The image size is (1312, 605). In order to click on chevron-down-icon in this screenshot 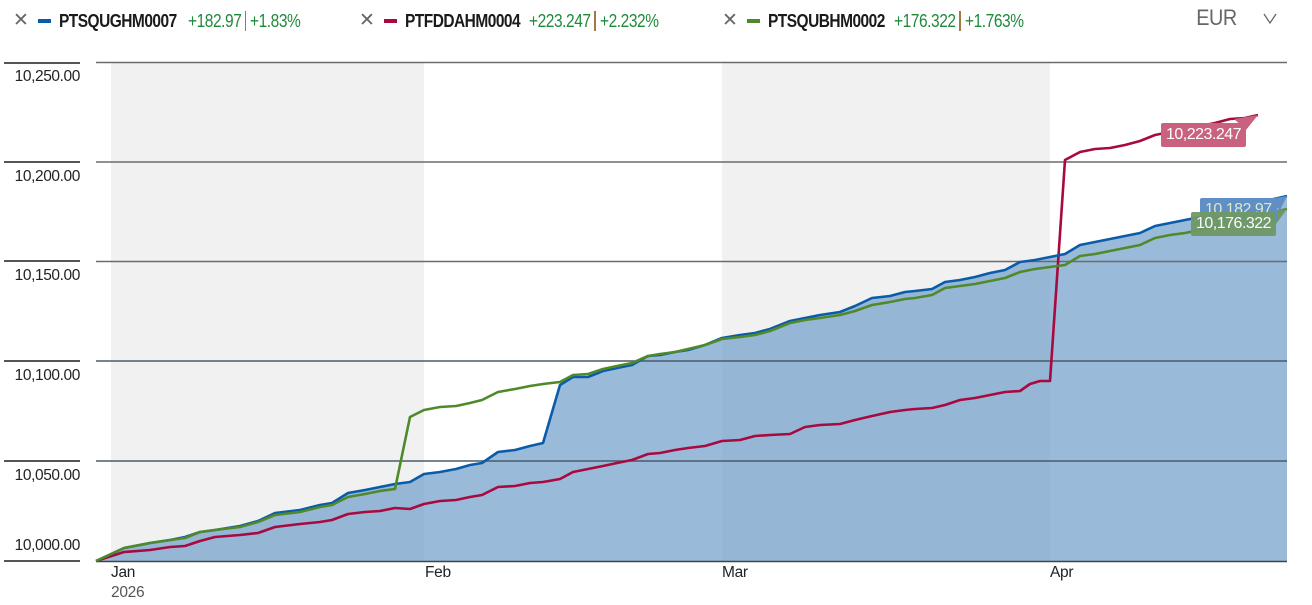, I will do `click(1270, 19)`.